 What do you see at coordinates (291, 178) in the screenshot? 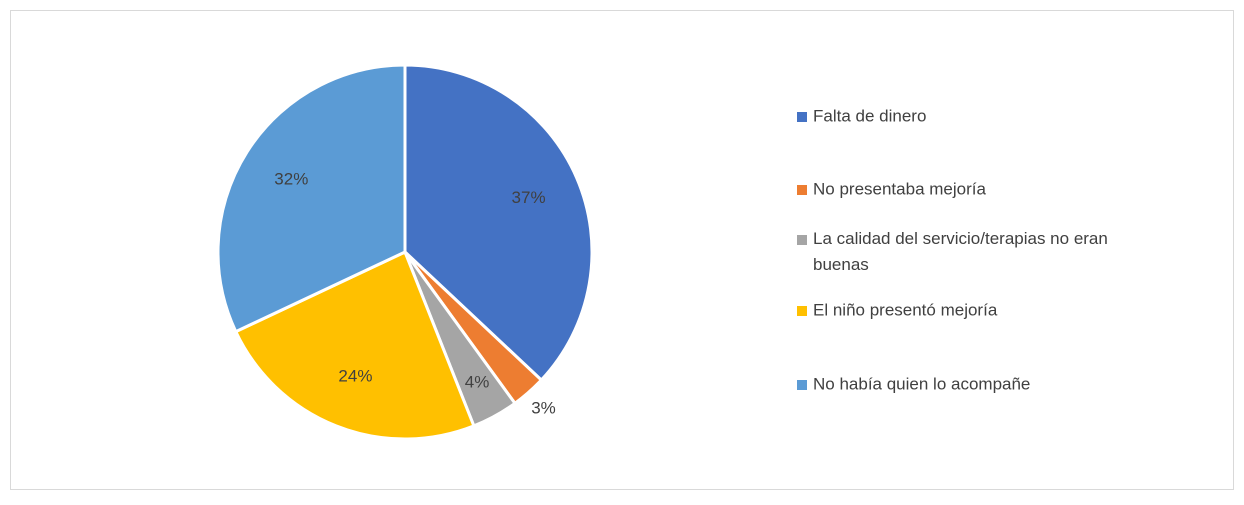
I see `data-label: 32%` at bounding box center [291, 178].